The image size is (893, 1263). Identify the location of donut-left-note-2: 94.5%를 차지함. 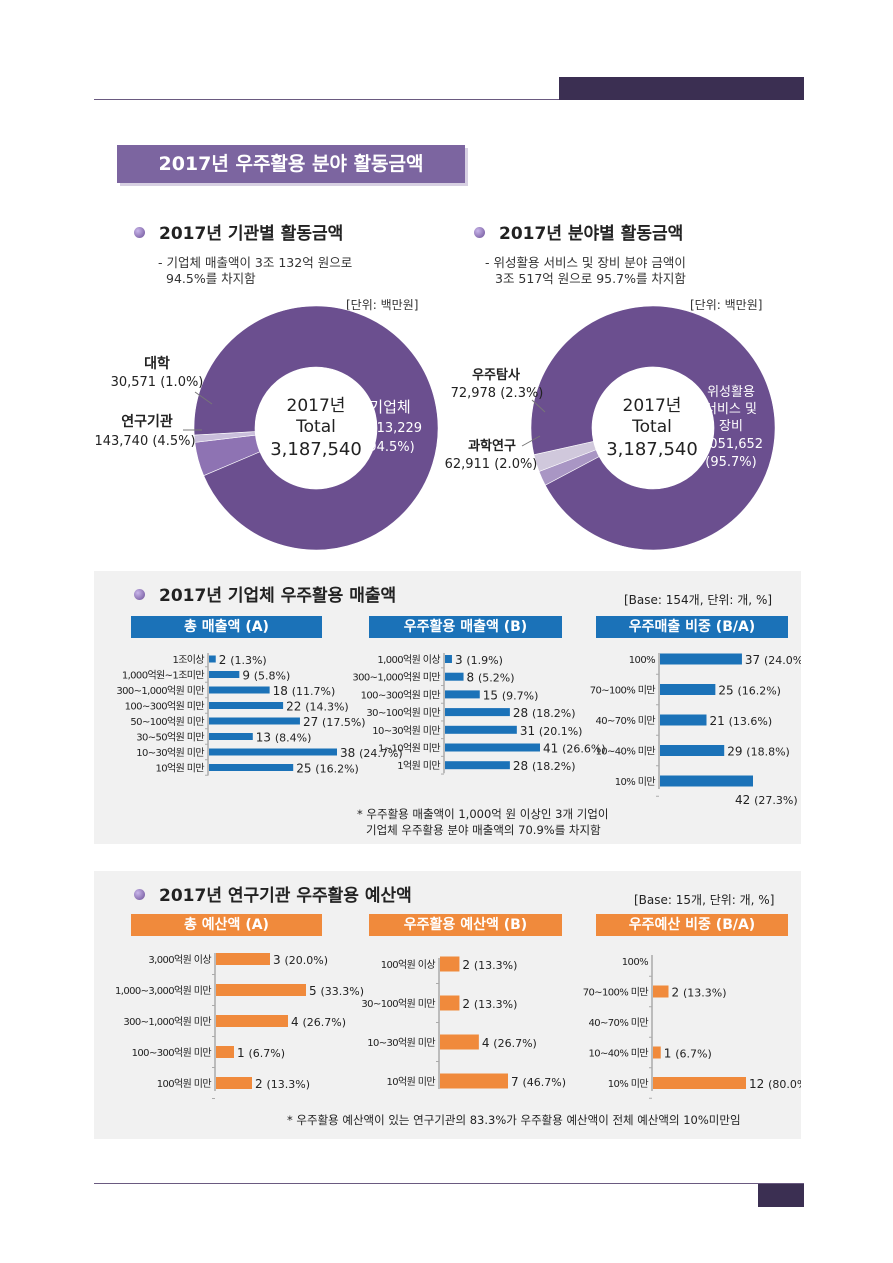
(211, 278).